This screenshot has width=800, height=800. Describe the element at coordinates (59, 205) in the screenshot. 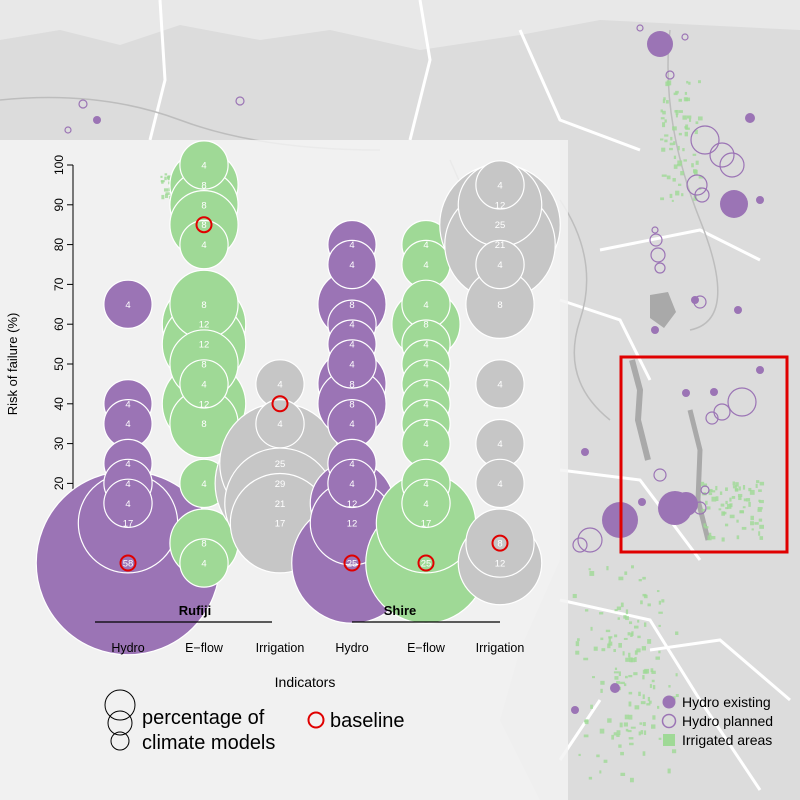

I see `y-tick-label: 90` at that location.